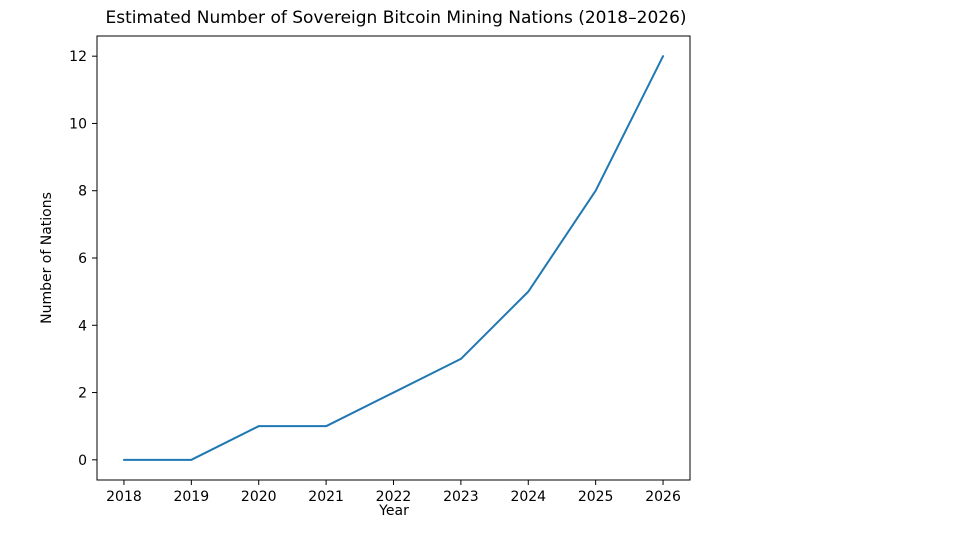 The height and width of the screenshot is (537, 960). Describe the element at coordinates (663, 497) in the screenshot. I see `x-tick-label: 2026` at that location.